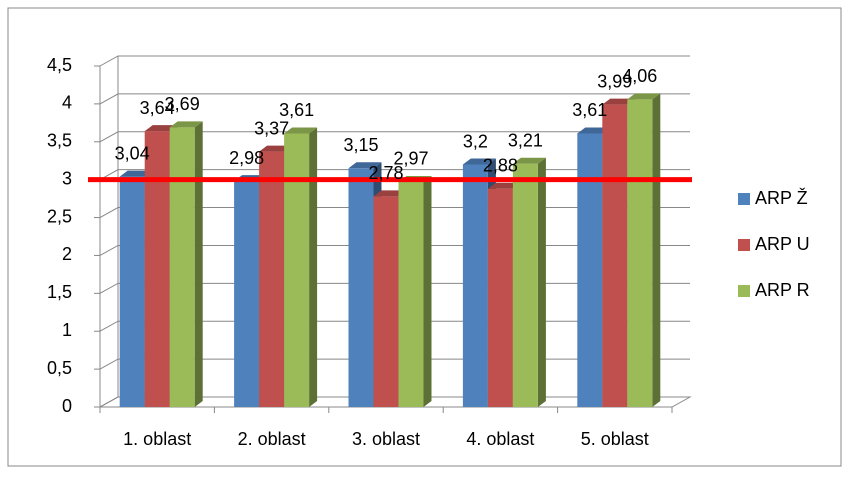  What do you see at coordinates (59, 216) in the screenshot?
I see `y-tick-label: 2,5` at bounding box center [59, 216].